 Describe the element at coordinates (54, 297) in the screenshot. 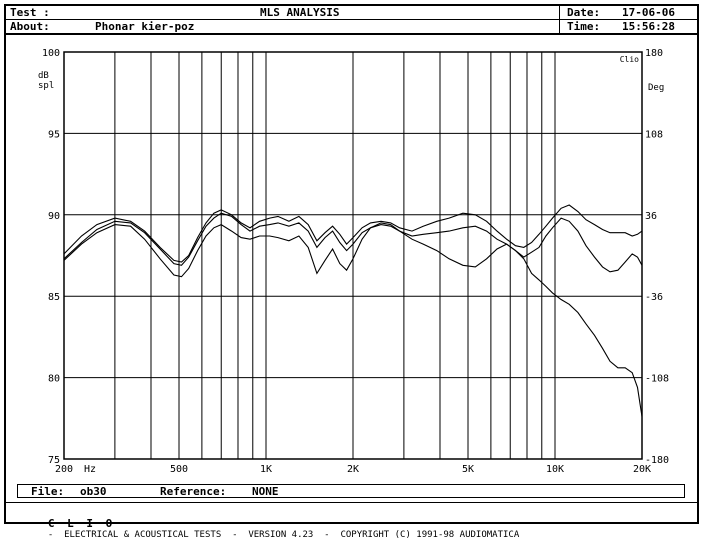

I see `y-tick-label: 85` at that location.